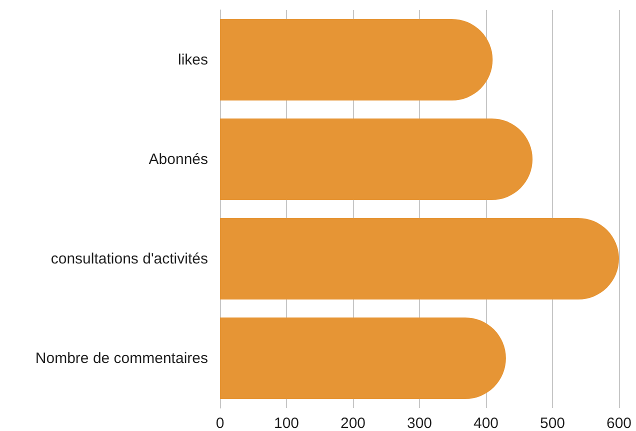 The height and width of the screenshot is (431, 636). Describe the element at coordinates (619, 423) in the screenshot. I see `x-tick-label: 600` at that location.